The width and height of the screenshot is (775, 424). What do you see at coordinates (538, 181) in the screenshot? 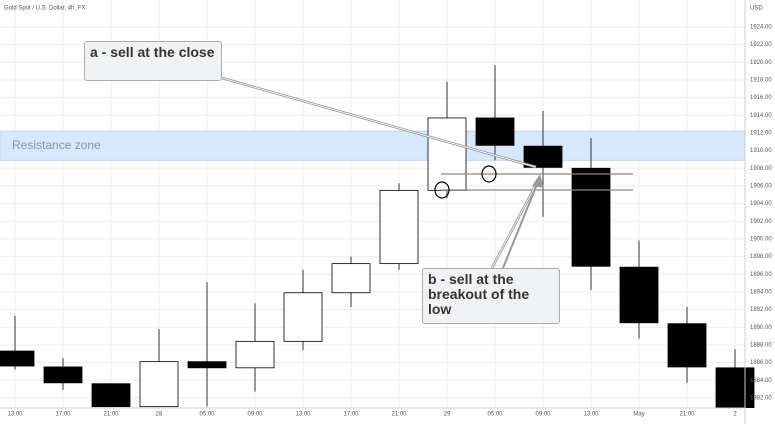
I see `arrow-head` at bounding box center [538, 181].